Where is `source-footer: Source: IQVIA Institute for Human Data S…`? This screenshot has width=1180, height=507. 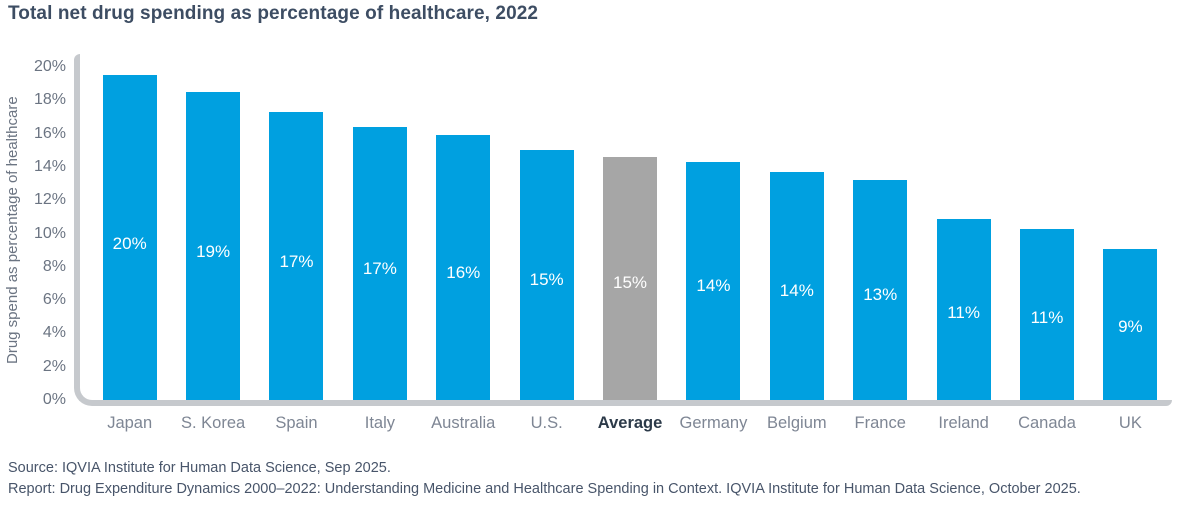
source-footer: Source: IQVIA Institute for Human Data S… is located at coordinates (593, 479).